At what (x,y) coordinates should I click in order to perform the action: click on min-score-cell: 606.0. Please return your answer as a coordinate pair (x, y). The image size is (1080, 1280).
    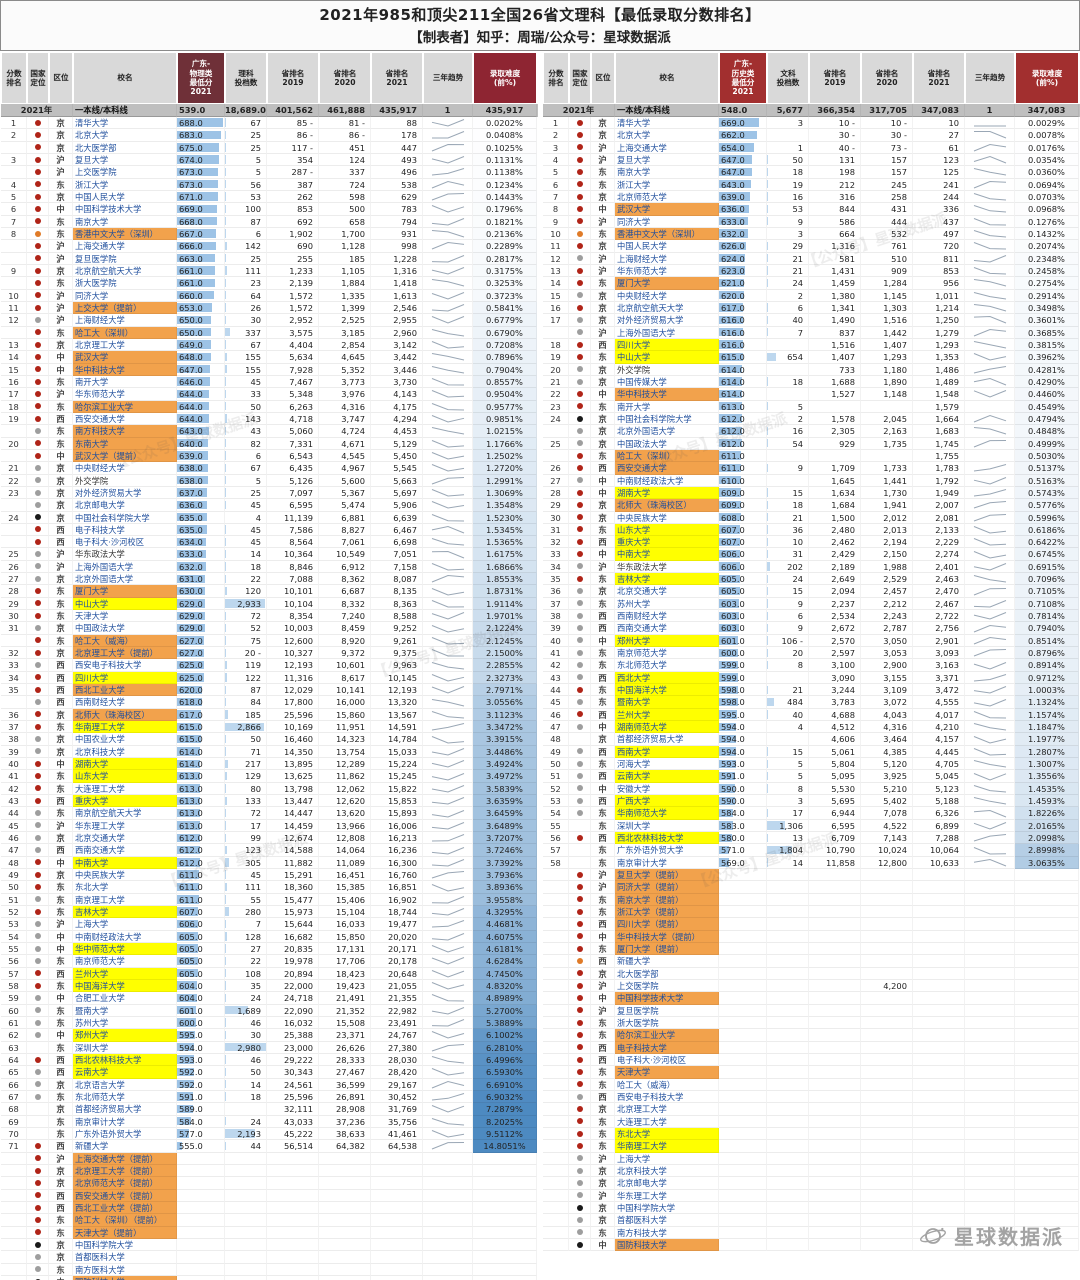
    Looking at the image, I should click on (743, 567).